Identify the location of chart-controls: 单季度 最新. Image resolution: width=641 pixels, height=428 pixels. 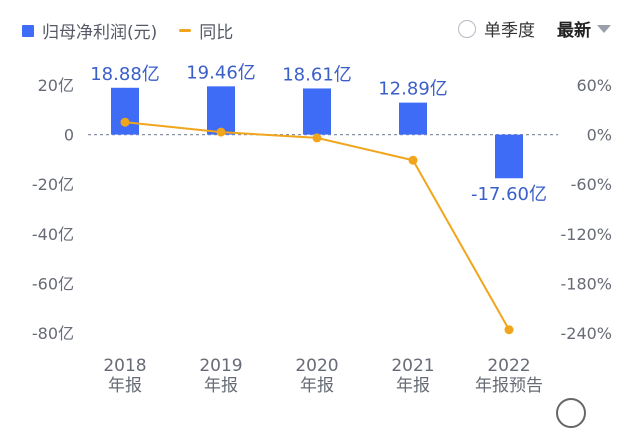
(534, 28).